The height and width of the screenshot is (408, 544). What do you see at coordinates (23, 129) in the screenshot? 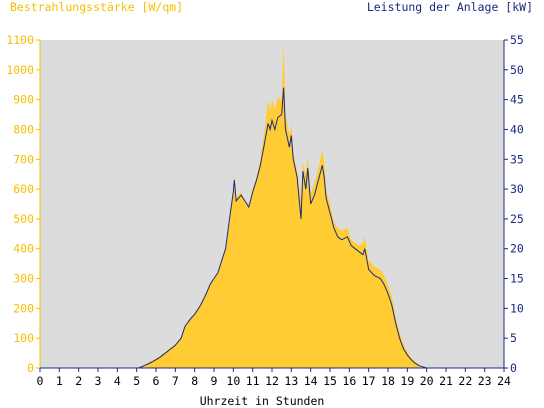
I see `left-tick-label: 800` at bounding box center [23, 129].